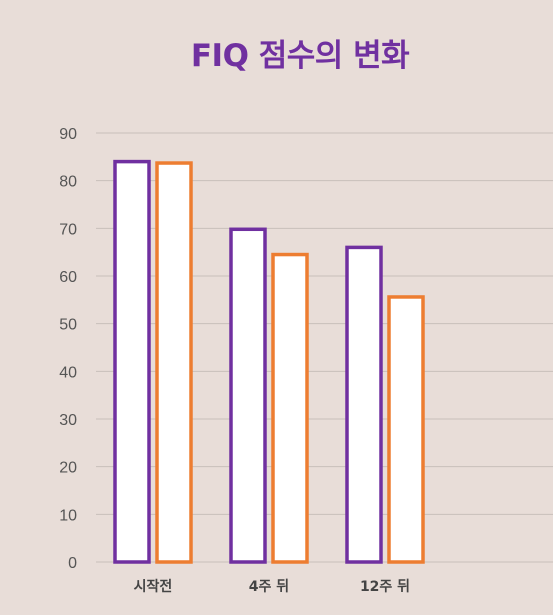 The width and height of the screenshot is (553, 615). I want to click on y-tick-label: 20, so click(68, 468).